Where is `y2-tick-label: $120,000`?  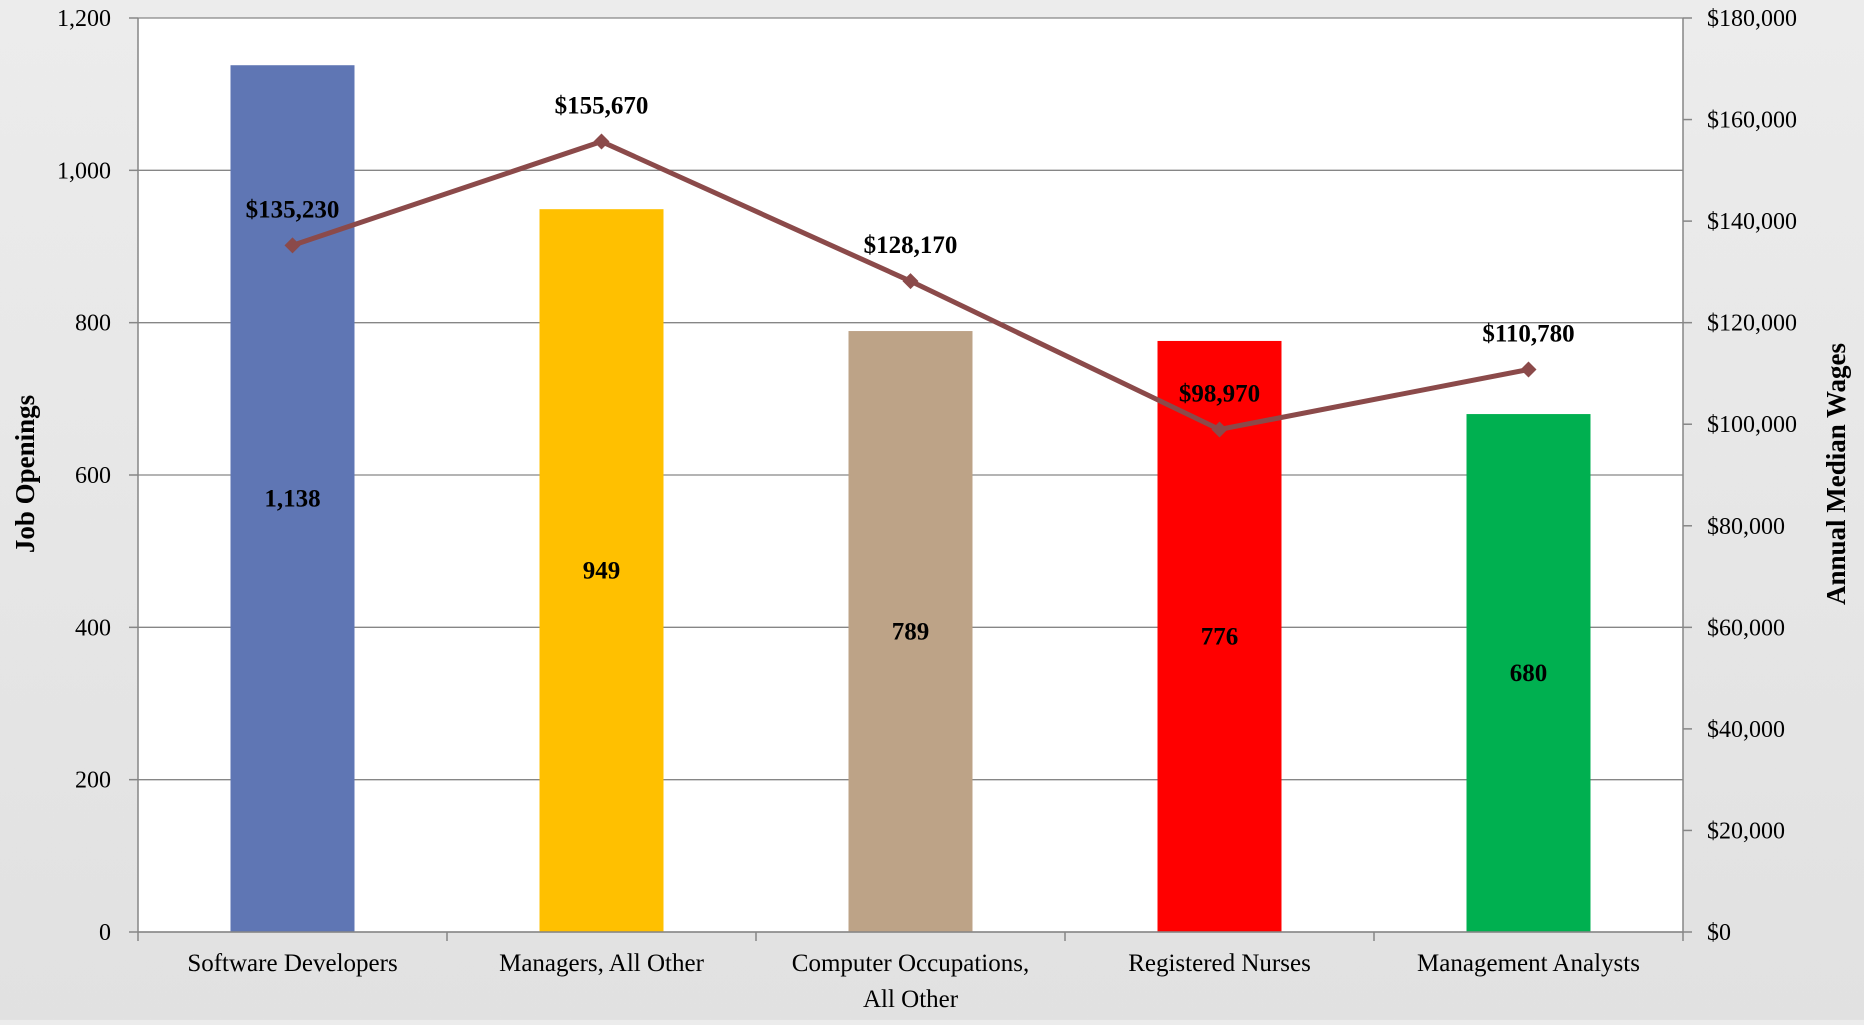
y2-tick-label: $120,000 is located at coordinates (1752, 324).